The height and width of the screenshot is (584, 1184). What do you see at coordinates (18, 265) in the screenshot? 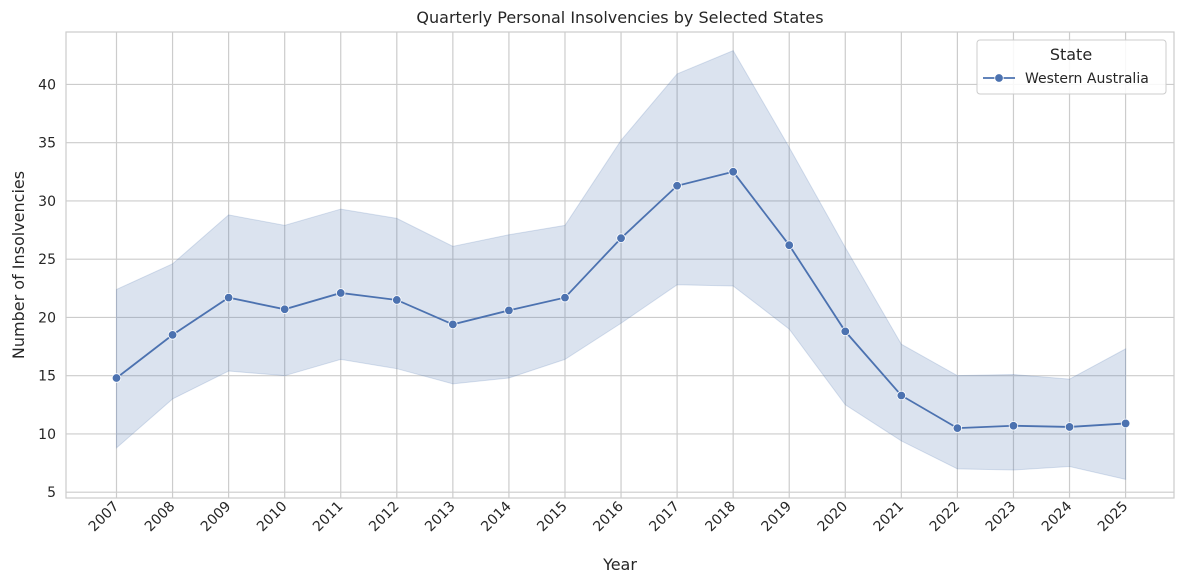
I see `y-axis-label: Number of Insolvencies` at bounding box center [18, 265].